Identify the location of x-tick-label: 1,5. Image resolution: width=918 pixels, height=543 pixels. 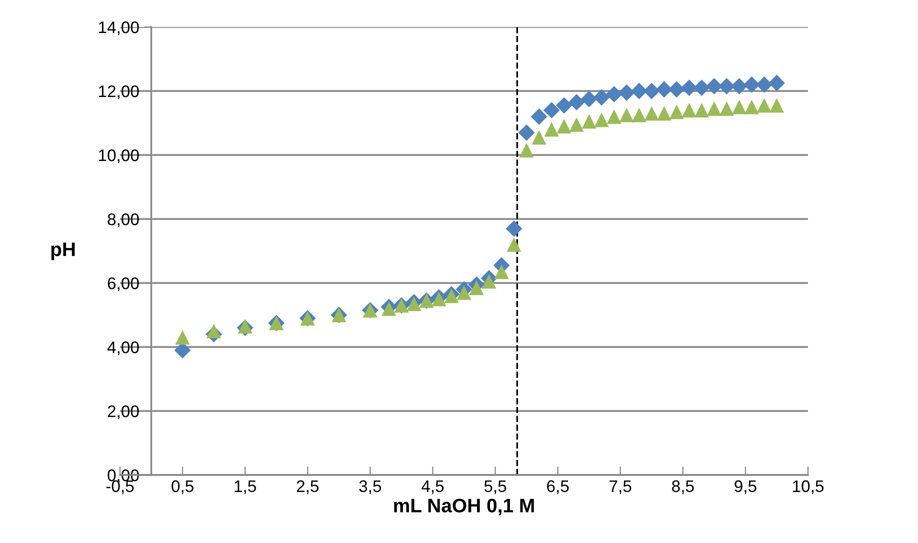
(245, 487).